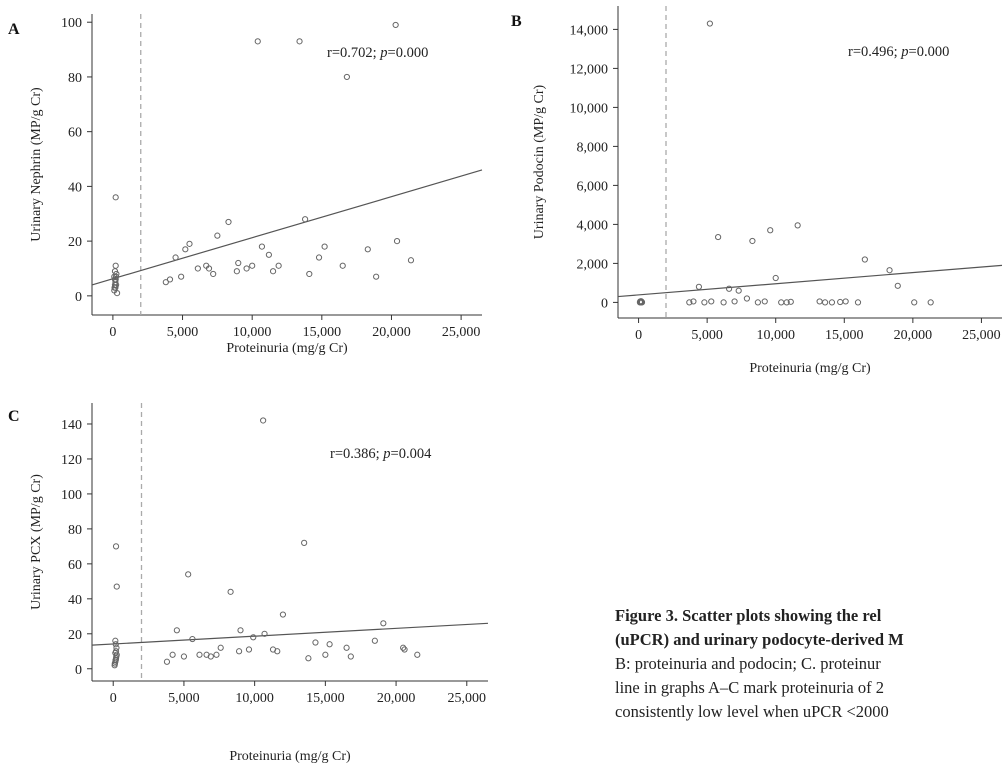  Describe the element at coordinates (353, 53) in the screenshot. I see `r-value: r=0.702;` at that location.